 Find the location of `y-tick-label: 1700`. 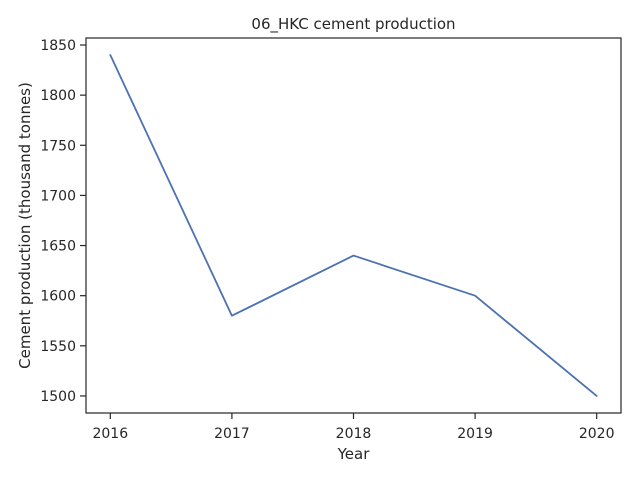

y-tick-label: 1700 is located at coordinates (58, 196).